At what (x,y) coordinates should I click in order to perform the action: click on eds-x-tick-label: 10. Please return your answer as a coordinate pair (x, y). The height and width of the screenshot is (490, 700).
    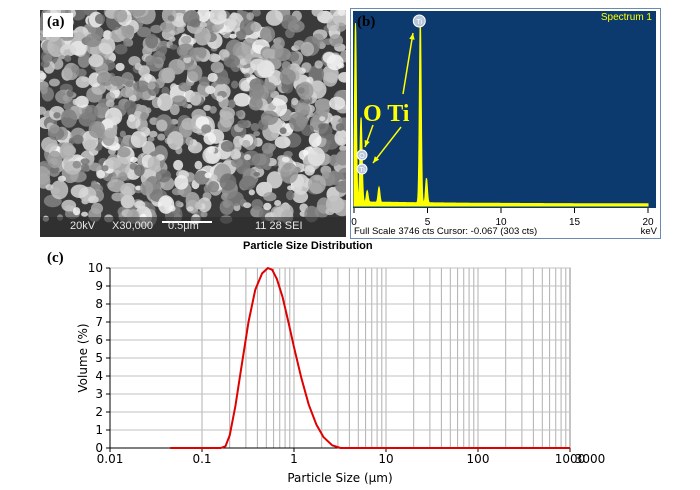
    Looking at the image, I should click on (501, 222).